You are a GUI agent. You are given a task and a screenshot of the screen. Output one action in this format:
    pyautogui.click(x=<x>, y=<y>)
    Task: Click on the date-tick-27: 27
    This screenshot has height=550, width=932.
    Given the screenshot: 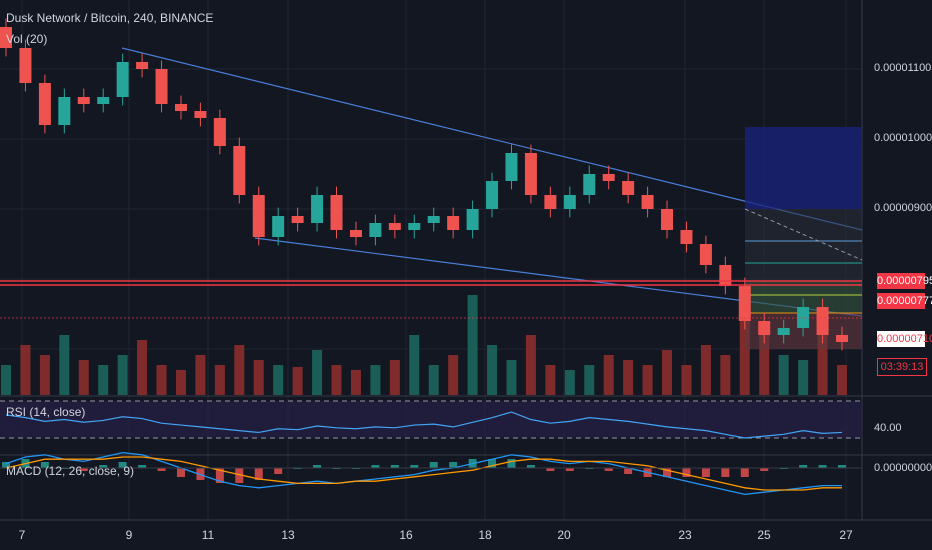 What is the action you would take?
    pyautogui.click(x=846, y=535)
    